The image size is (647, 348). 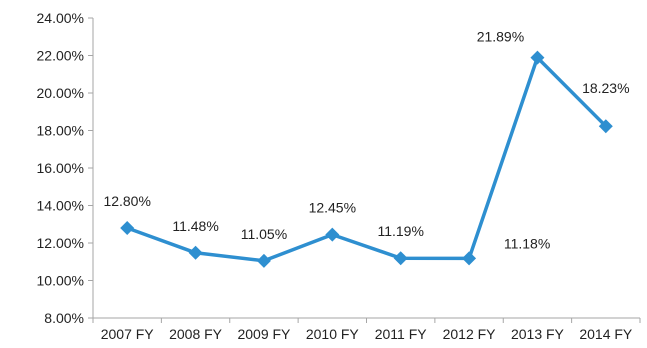 What do you see at coordinates (605, 88) in the screenshot?
I see `data-label: 18.23%` at bounding box center [605, 88].